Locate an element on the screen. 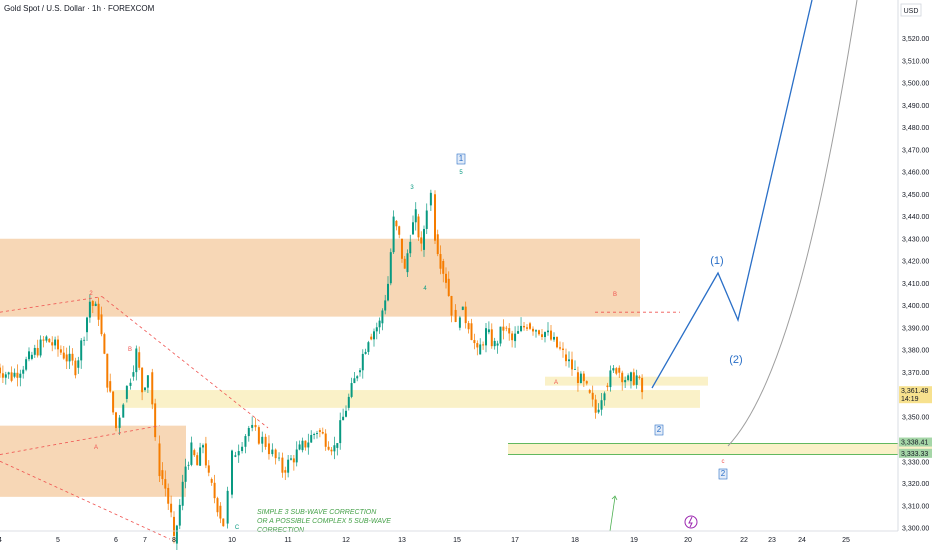 This screenshot has width=932, height=550. time-tick-25: 25 is located at coordinates (846, 540).